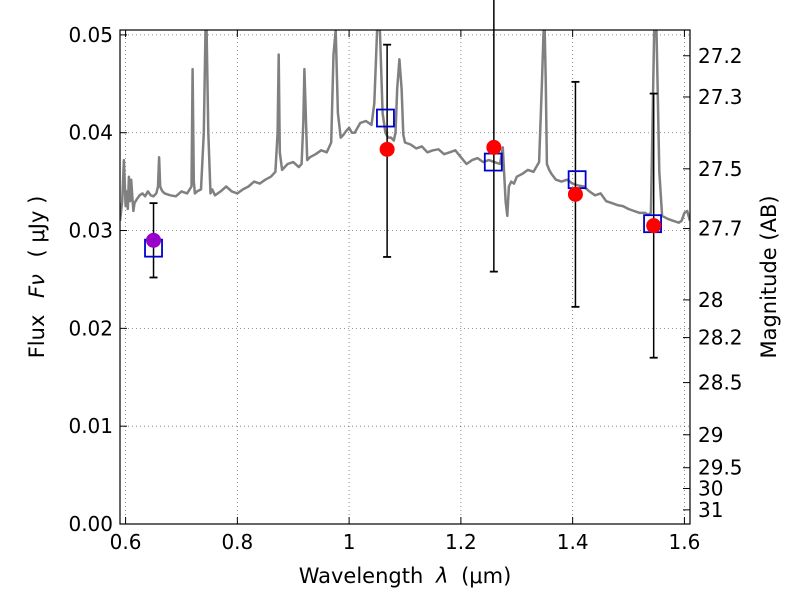 The width and height of the screenshot is (800, 600). What do you see at coordinates (720, 383) in the screenshot?
I see `mag-tick-label-6: 28.5` at bounding box center [720, 383].